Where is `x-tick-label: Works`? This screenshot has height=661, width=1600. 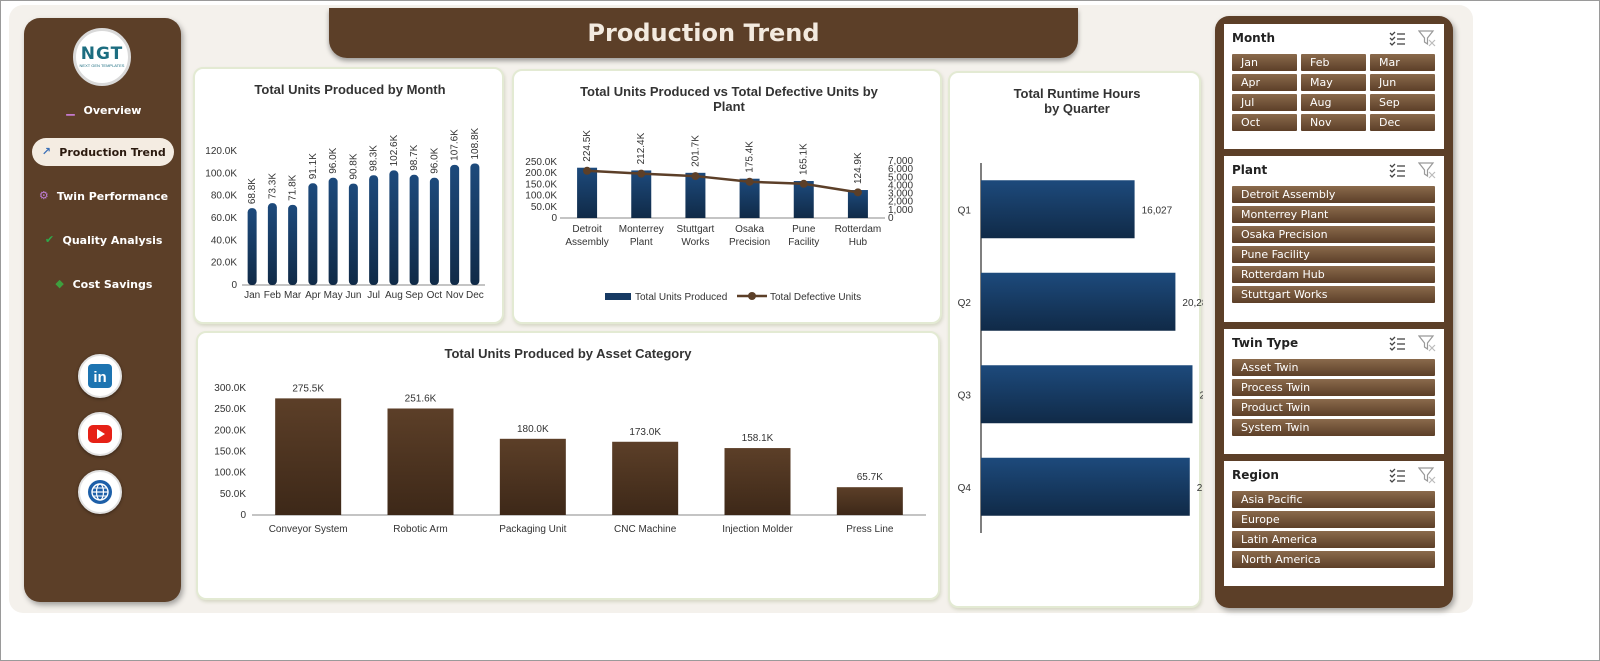
x-tick-label: Works is located at coordinates (695, 242).